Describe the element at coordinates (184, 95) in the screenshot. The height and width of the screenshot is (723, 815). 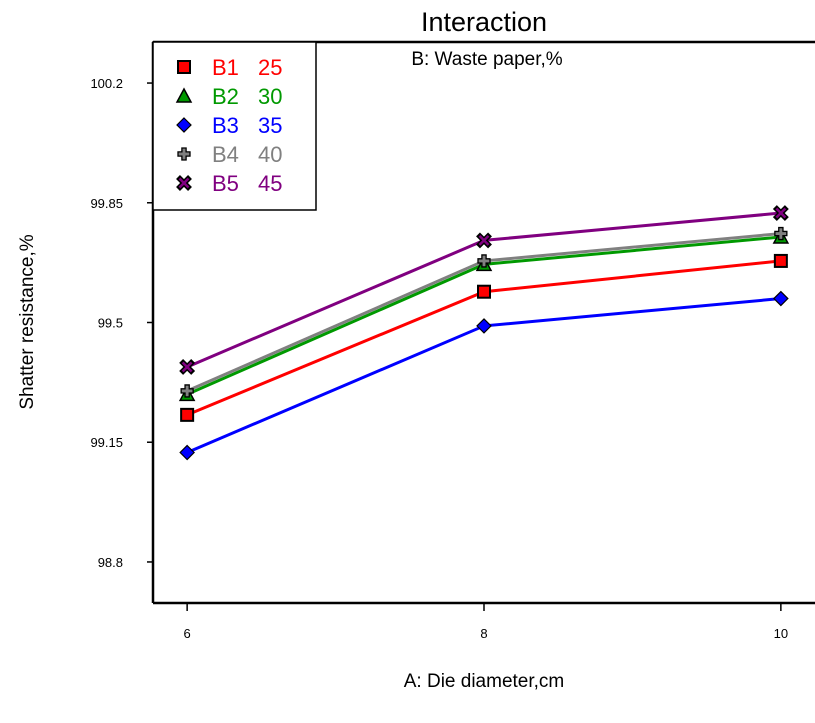
I see `legend-marker-b2` at that location.